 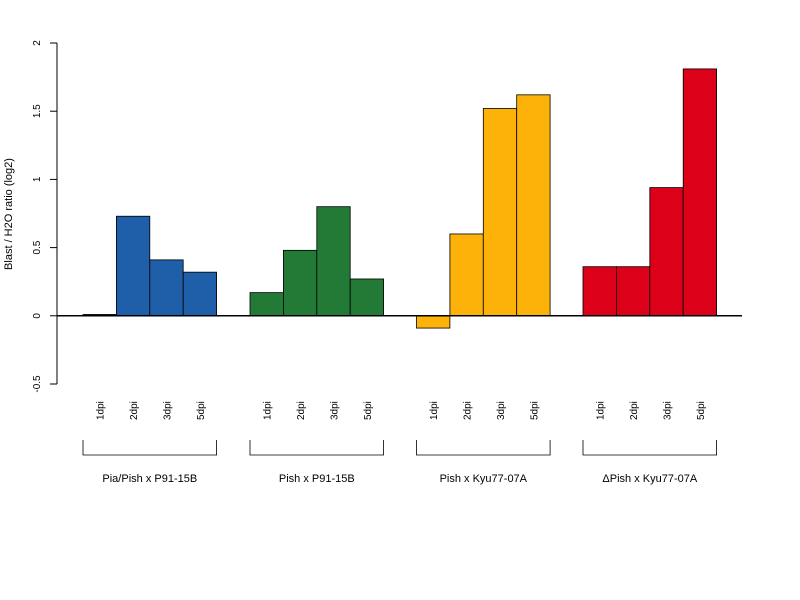 I want to click on y-tick-label: 0.5, so click(x=37, y=247).